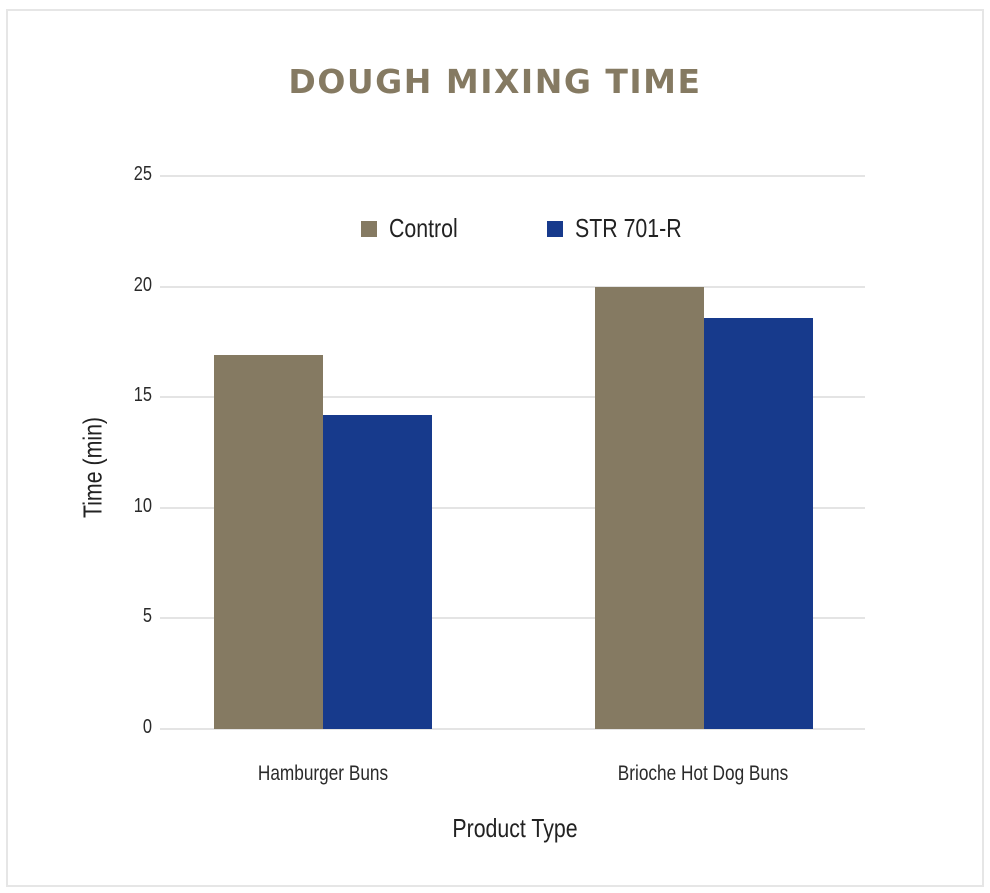 This screenshot has height=893, width=990. I want to click on y-tick-5: 5, so click(147, 616).